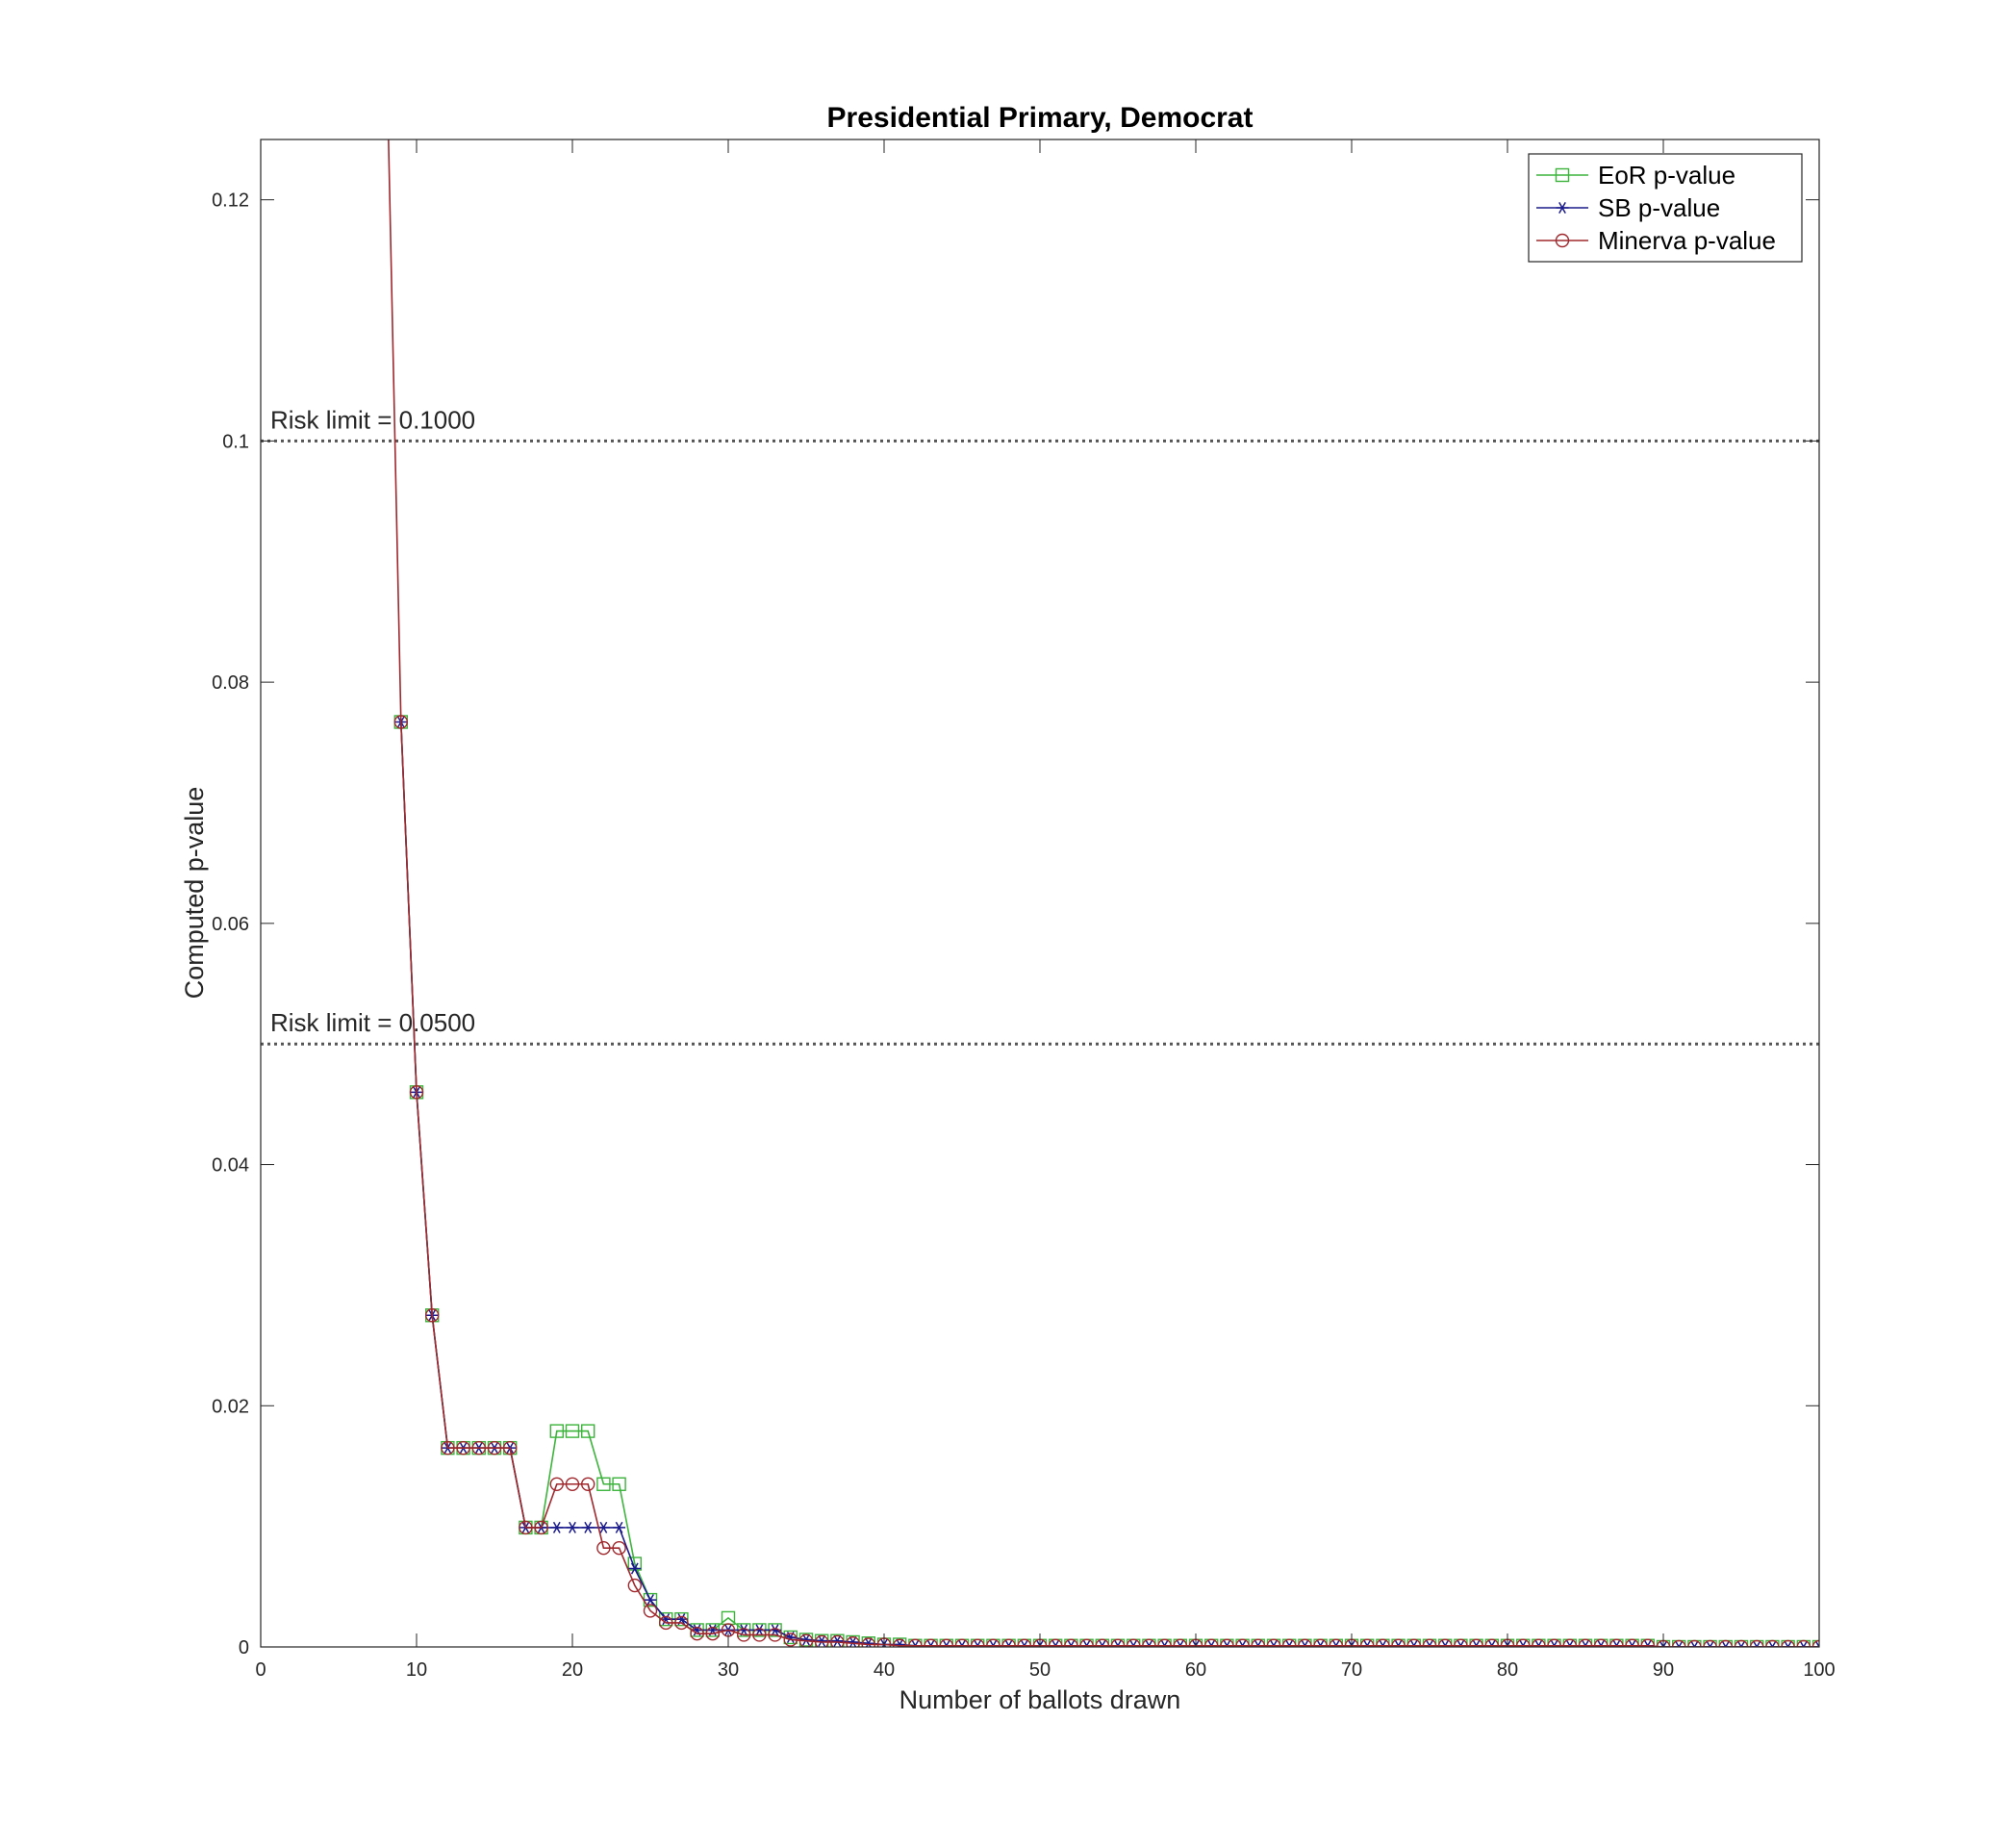  Describe the element at coordinates (230, 201) in the screenshot. I see `y-tick-label: 0.12` at that location.